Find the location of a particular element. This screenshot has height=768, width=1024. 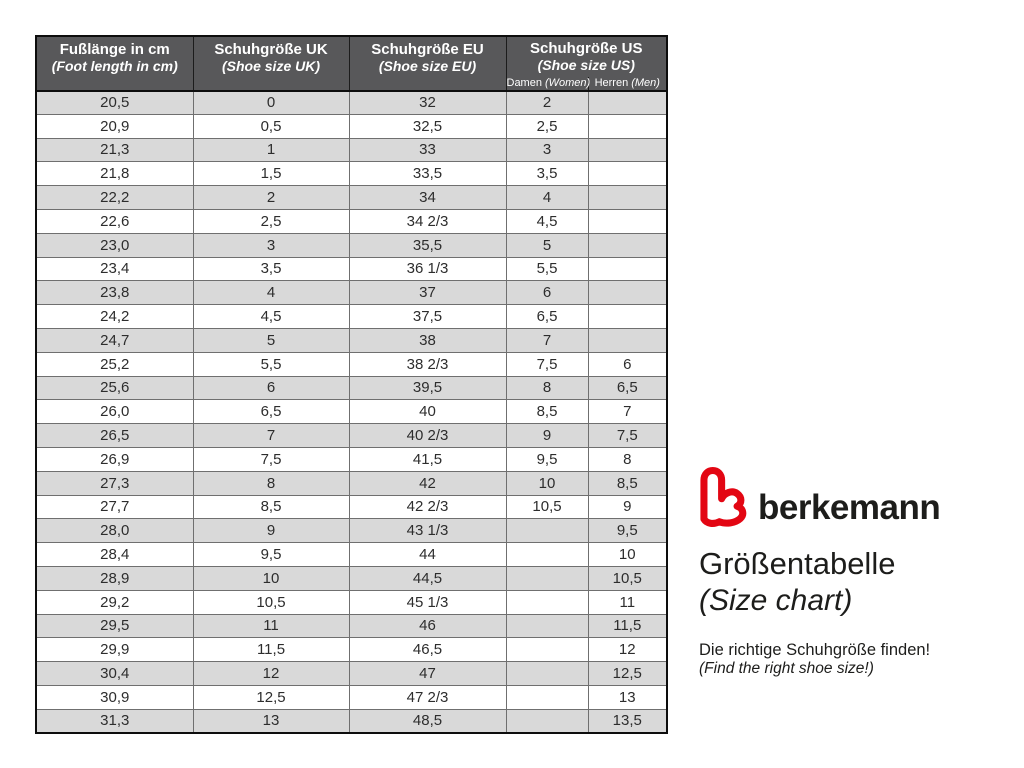

table-cell: 13,5 is located at coordinates (627, 721).